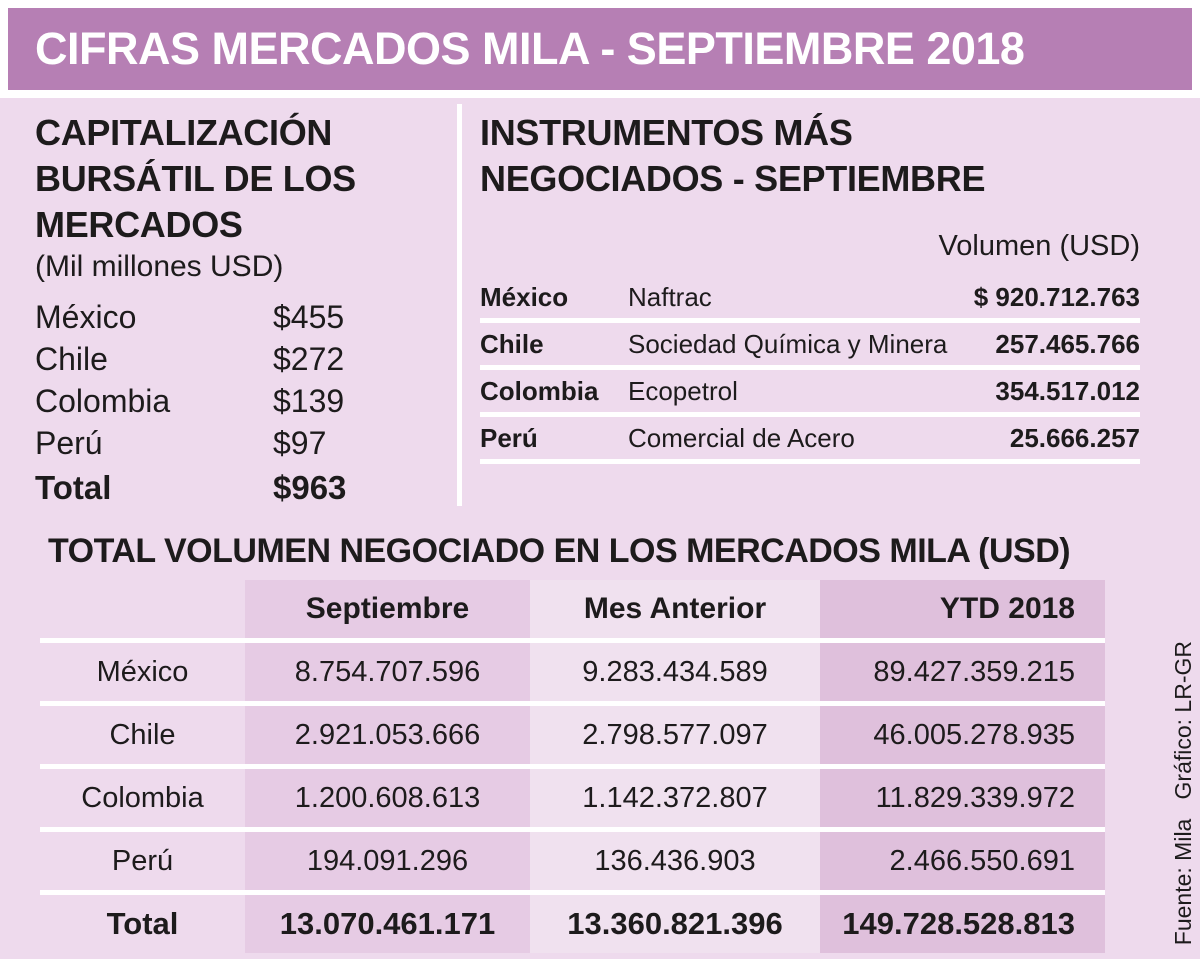  Describe the element at coordinates (142, 861) in the screenshot. I see `row-label: Perú` at that location.